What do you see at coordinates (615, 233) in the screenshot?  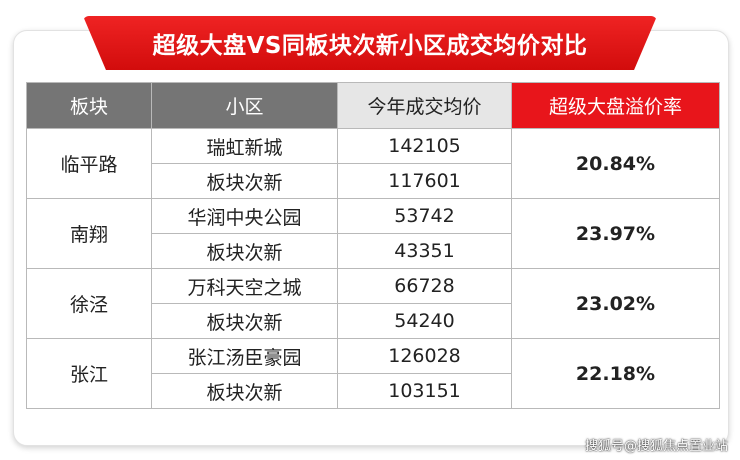 I see `premium-cell: 23.97%` at bounding box center [615, 233].